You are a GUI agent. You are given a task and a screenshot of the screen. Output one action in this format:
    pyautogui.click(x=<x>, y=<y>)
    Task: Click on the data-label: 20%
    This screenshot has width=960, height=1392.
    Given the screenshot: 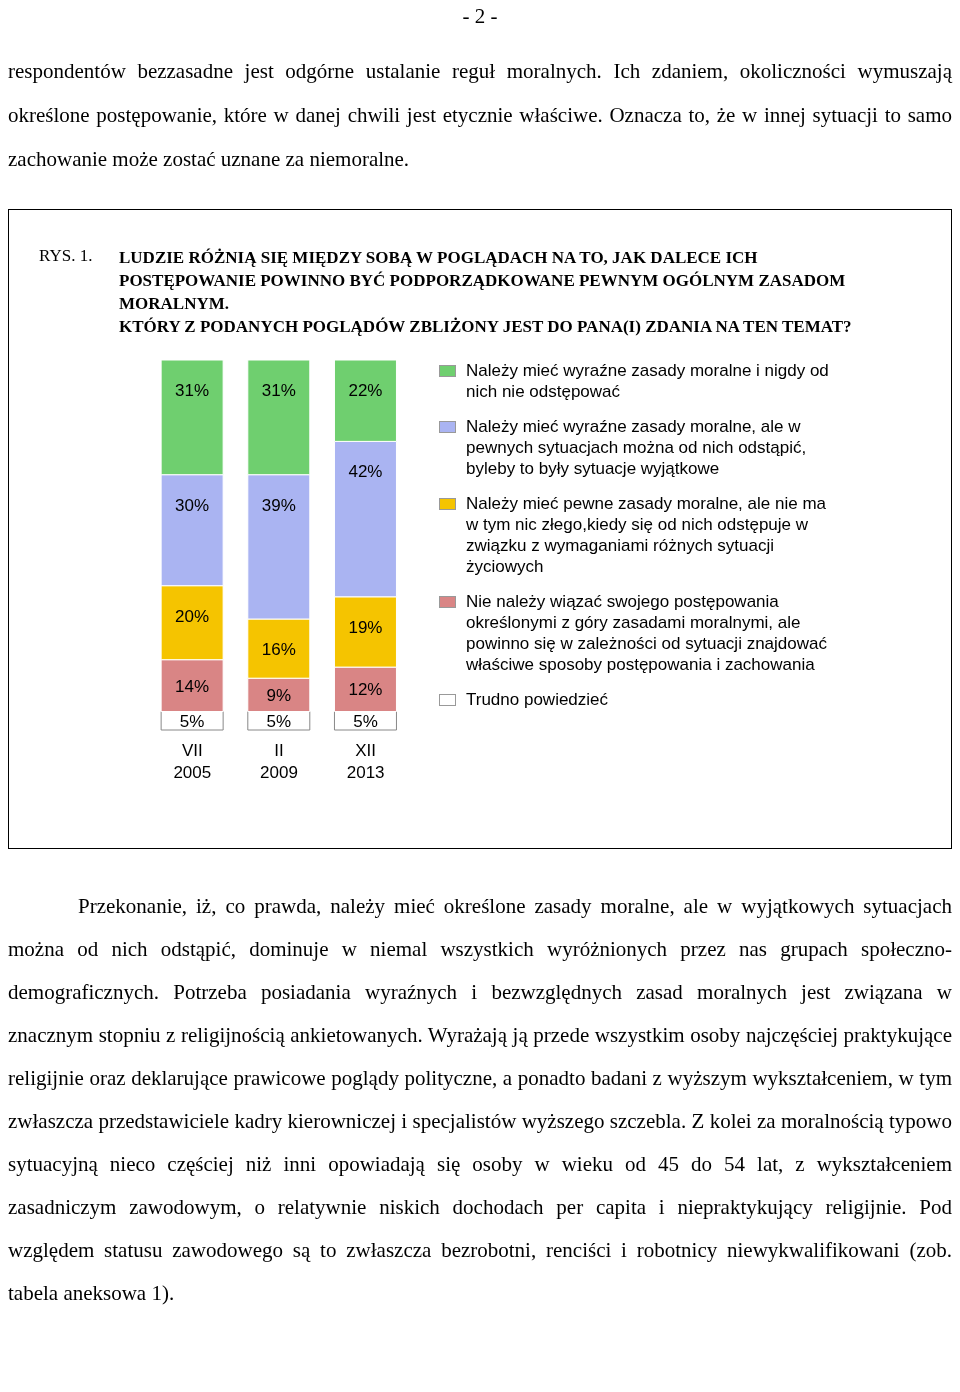 What is the action you would take?
    pyautogui.click(x=192, y=616)
    